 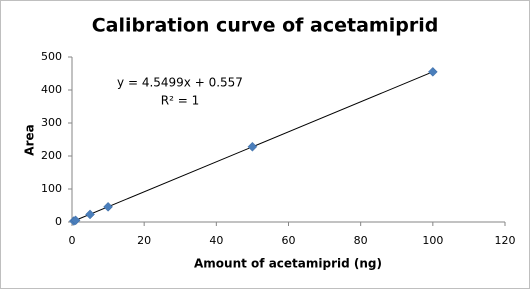 What do you see at coordinates (30, 139) in the screenshot?
I see `y-axis-title: Area` at bounding box center [30, 139].